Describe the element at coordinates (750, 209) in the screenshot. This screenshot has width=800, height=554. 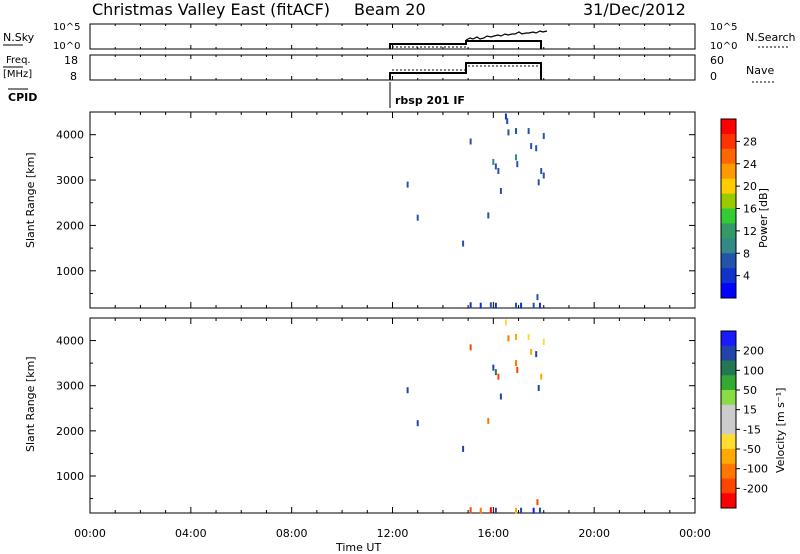
I see `colorbar-label: 16` at that location.